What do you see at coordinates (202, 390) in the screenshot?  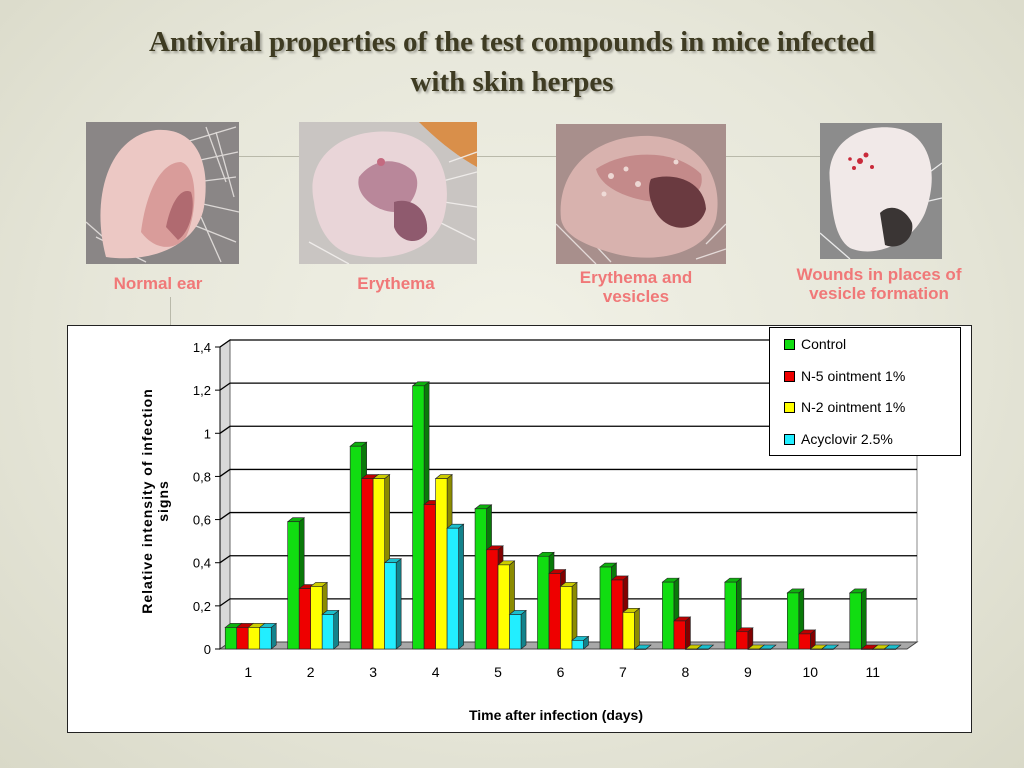 I see `y-tick-label: 1,2` at bounding box center [202, 390].